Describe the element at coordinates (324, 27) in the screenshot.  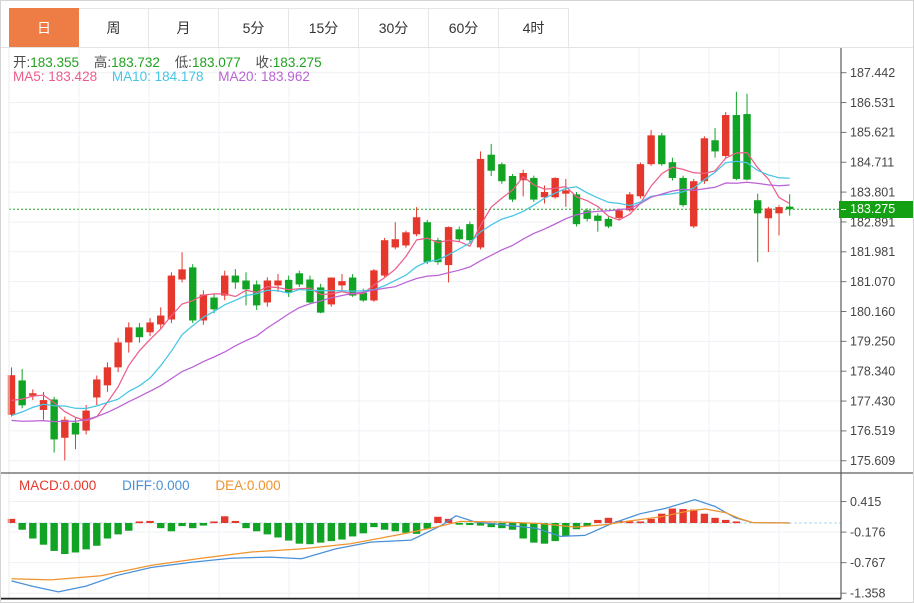
I see `tab-15min: 15分` at that location.